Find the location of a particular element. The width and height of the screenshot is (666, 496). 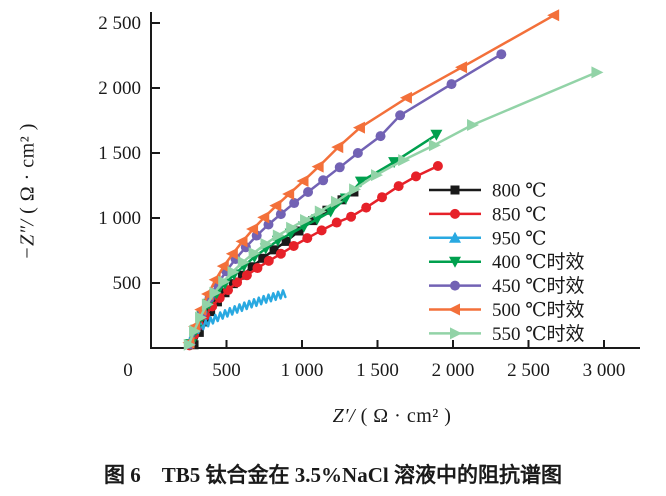

x-tick-label: 2 000 is located at coordinates (453, 370).